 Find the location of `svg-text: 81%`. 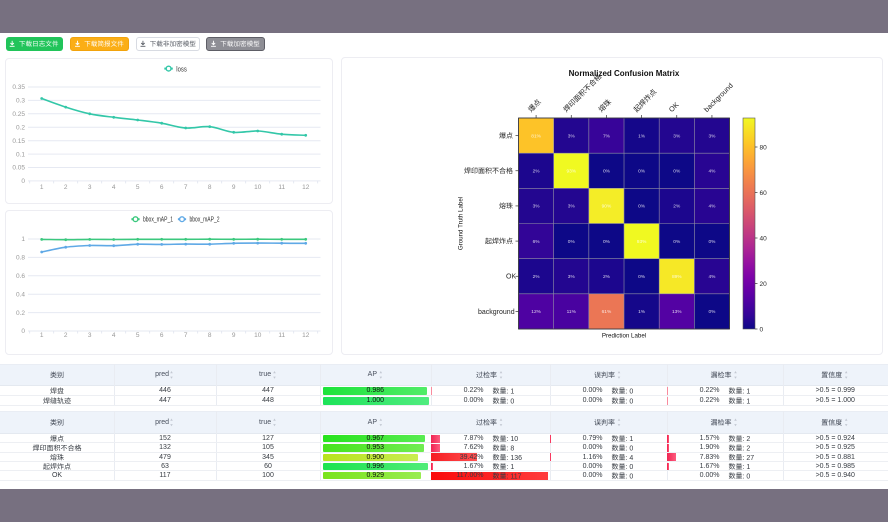

svg-text: 81% is located at coordinates (536, 136).